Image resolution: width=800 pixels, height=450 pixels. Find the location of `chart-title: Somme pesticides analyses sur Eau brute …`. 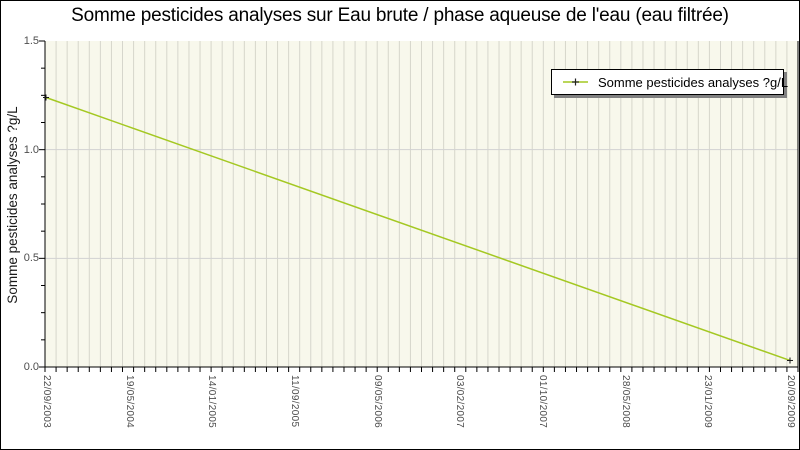

chart-title: Somme pesticides analyses sur Eau brute … is located at coordinates (400, 15).